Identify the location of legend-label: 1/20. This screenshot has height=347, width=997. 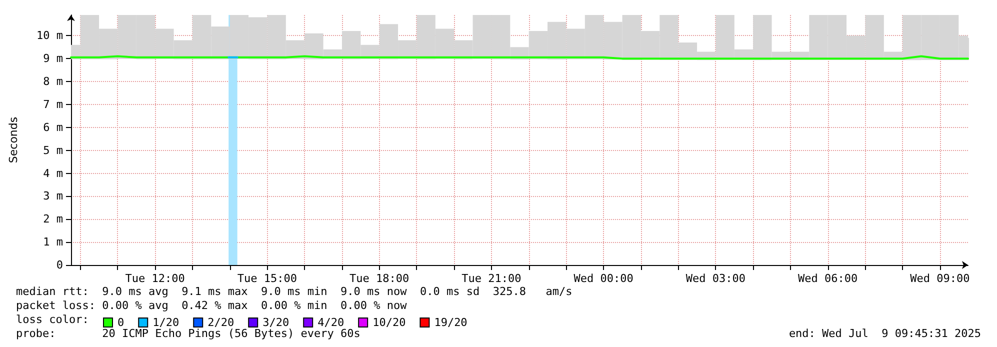
(166, 322).